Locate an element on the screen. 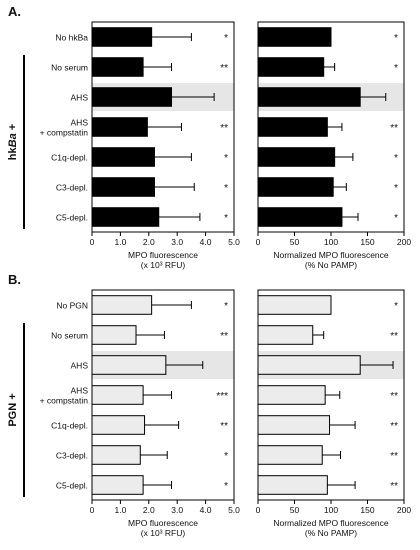 The image size is (420, 550). panel-letter: A. is located at coordinates (14, 11).